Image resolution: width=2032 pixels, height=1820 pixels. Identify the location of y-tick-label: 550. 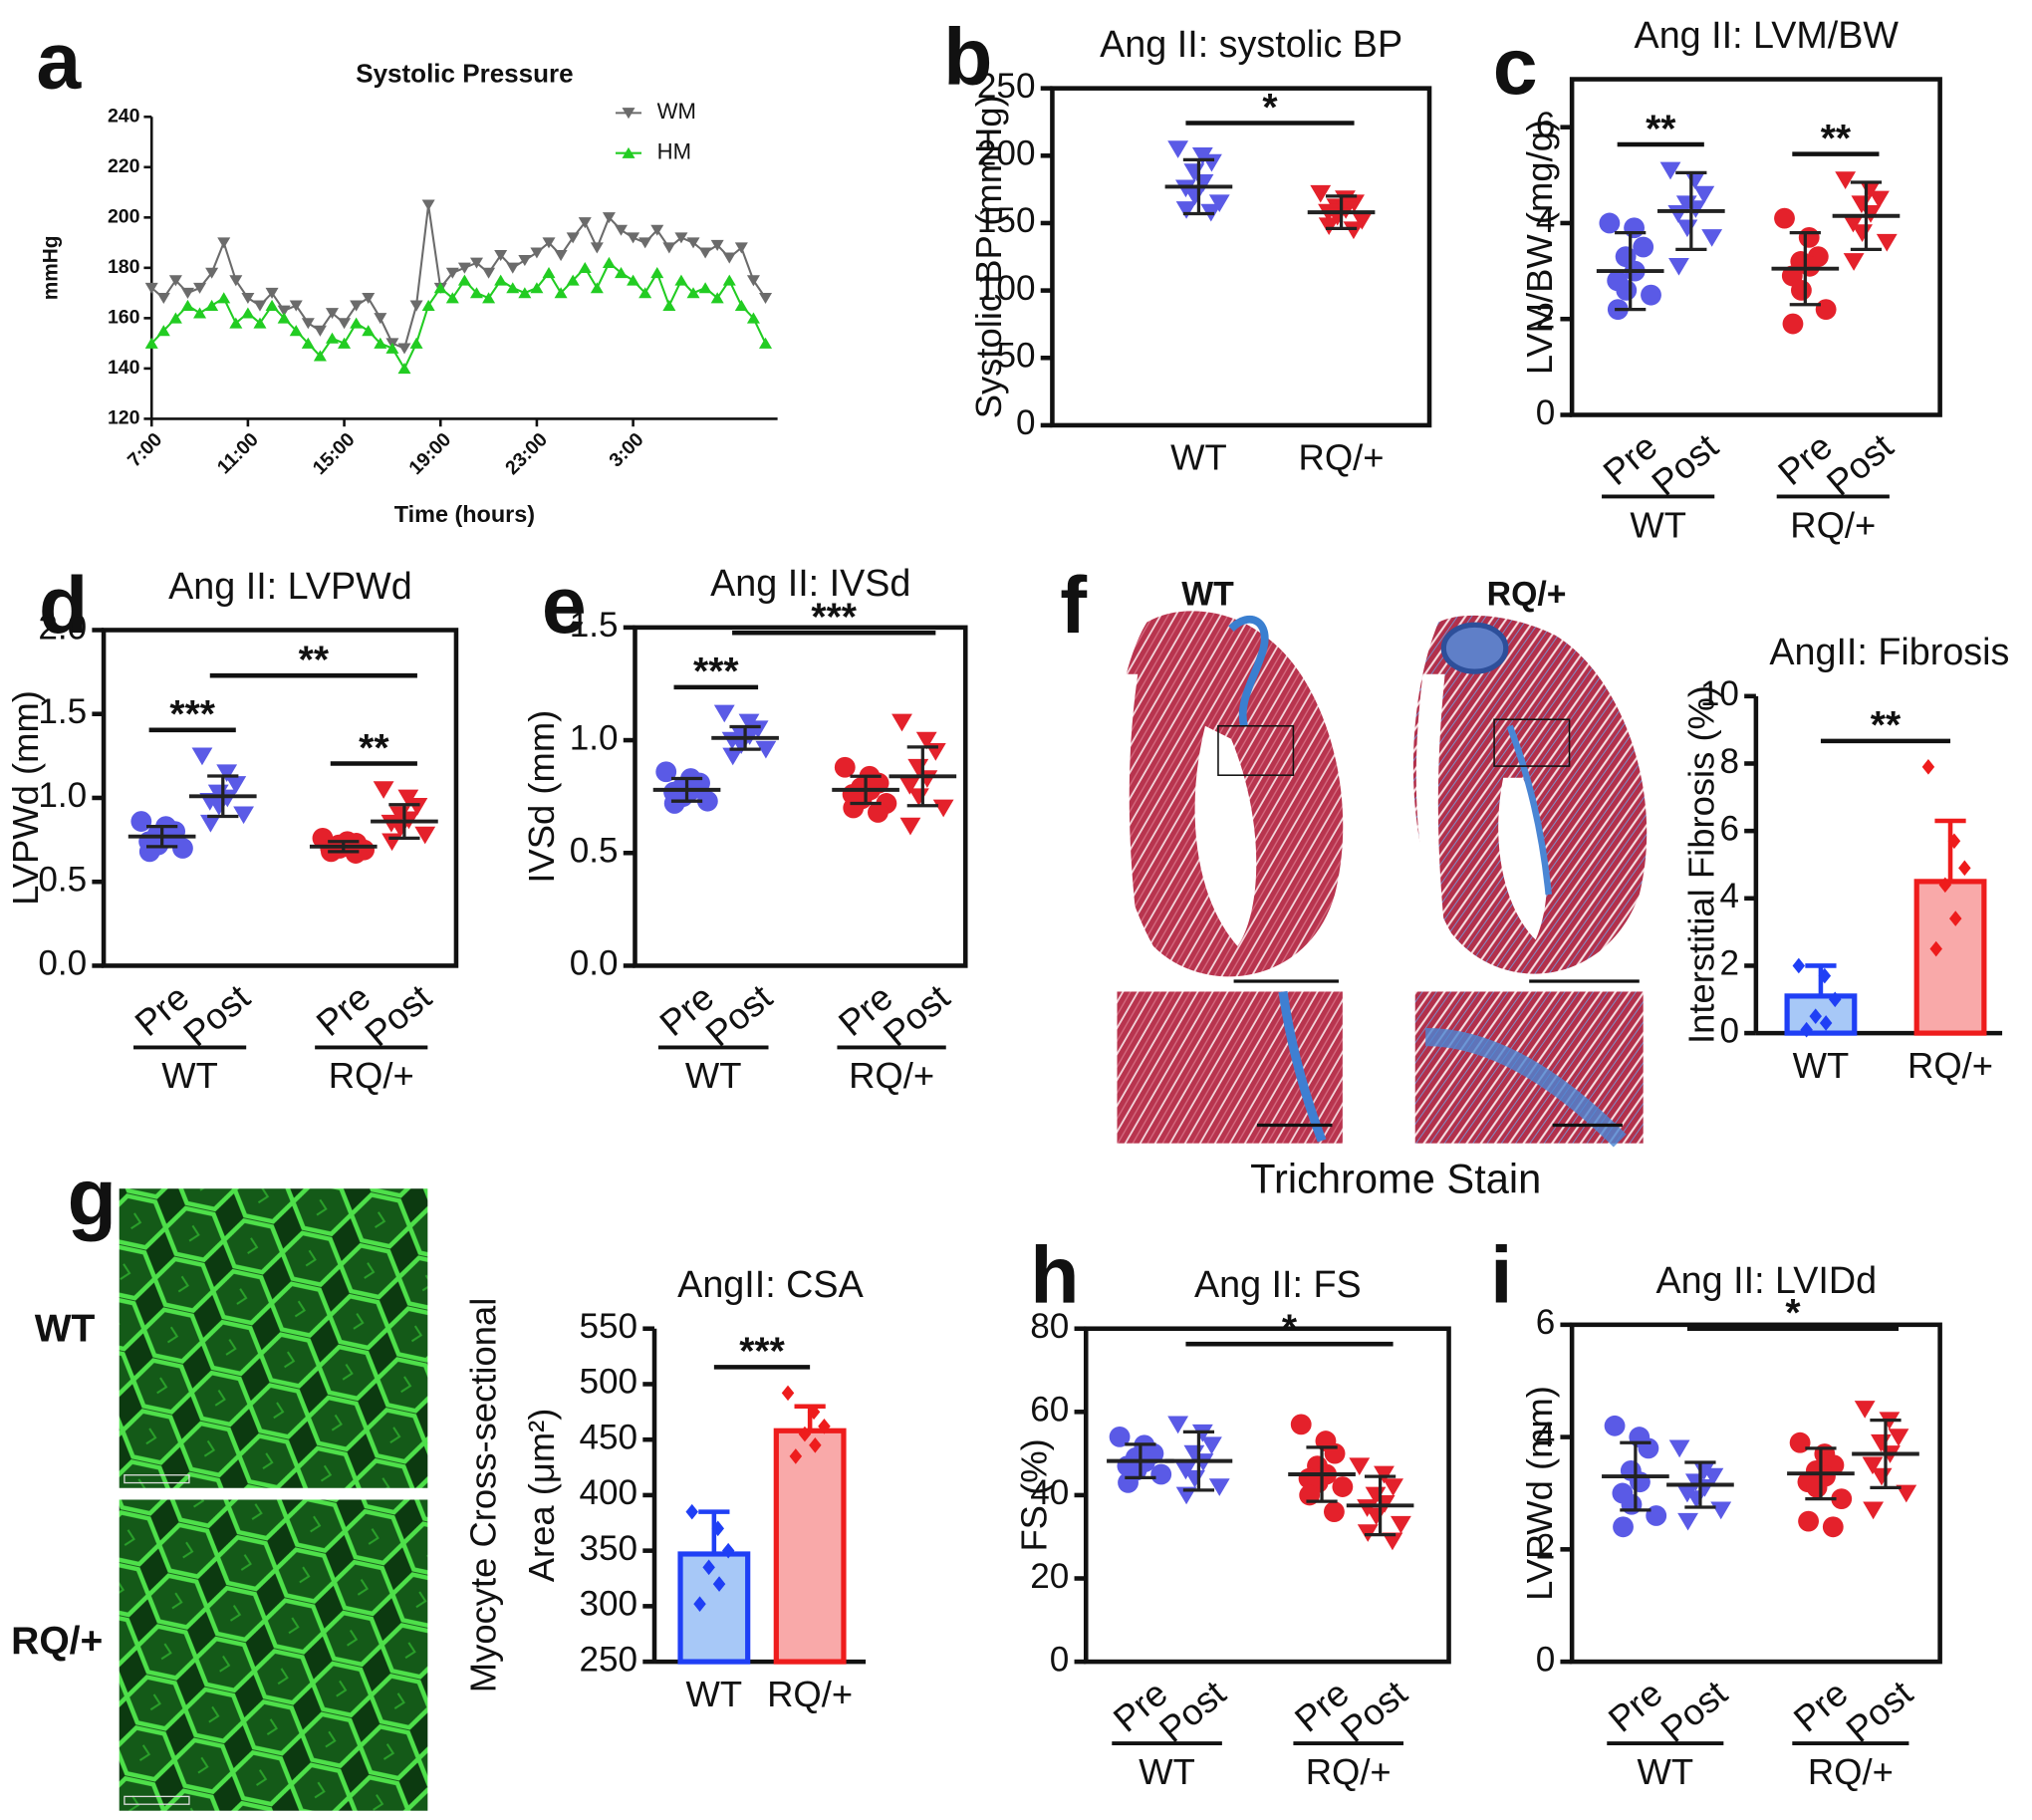
(609, 1326).